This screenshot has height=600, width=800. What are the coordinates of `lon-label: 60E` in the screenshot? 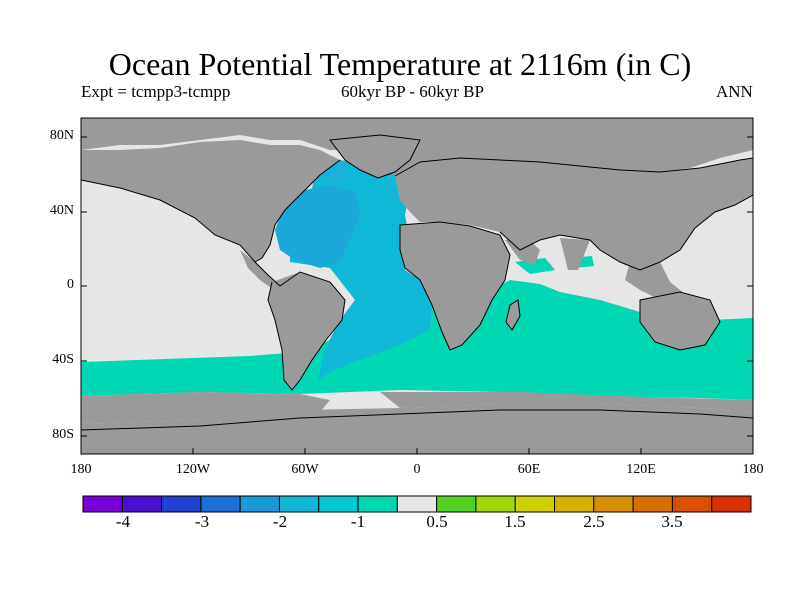 It's located at (529, 469).